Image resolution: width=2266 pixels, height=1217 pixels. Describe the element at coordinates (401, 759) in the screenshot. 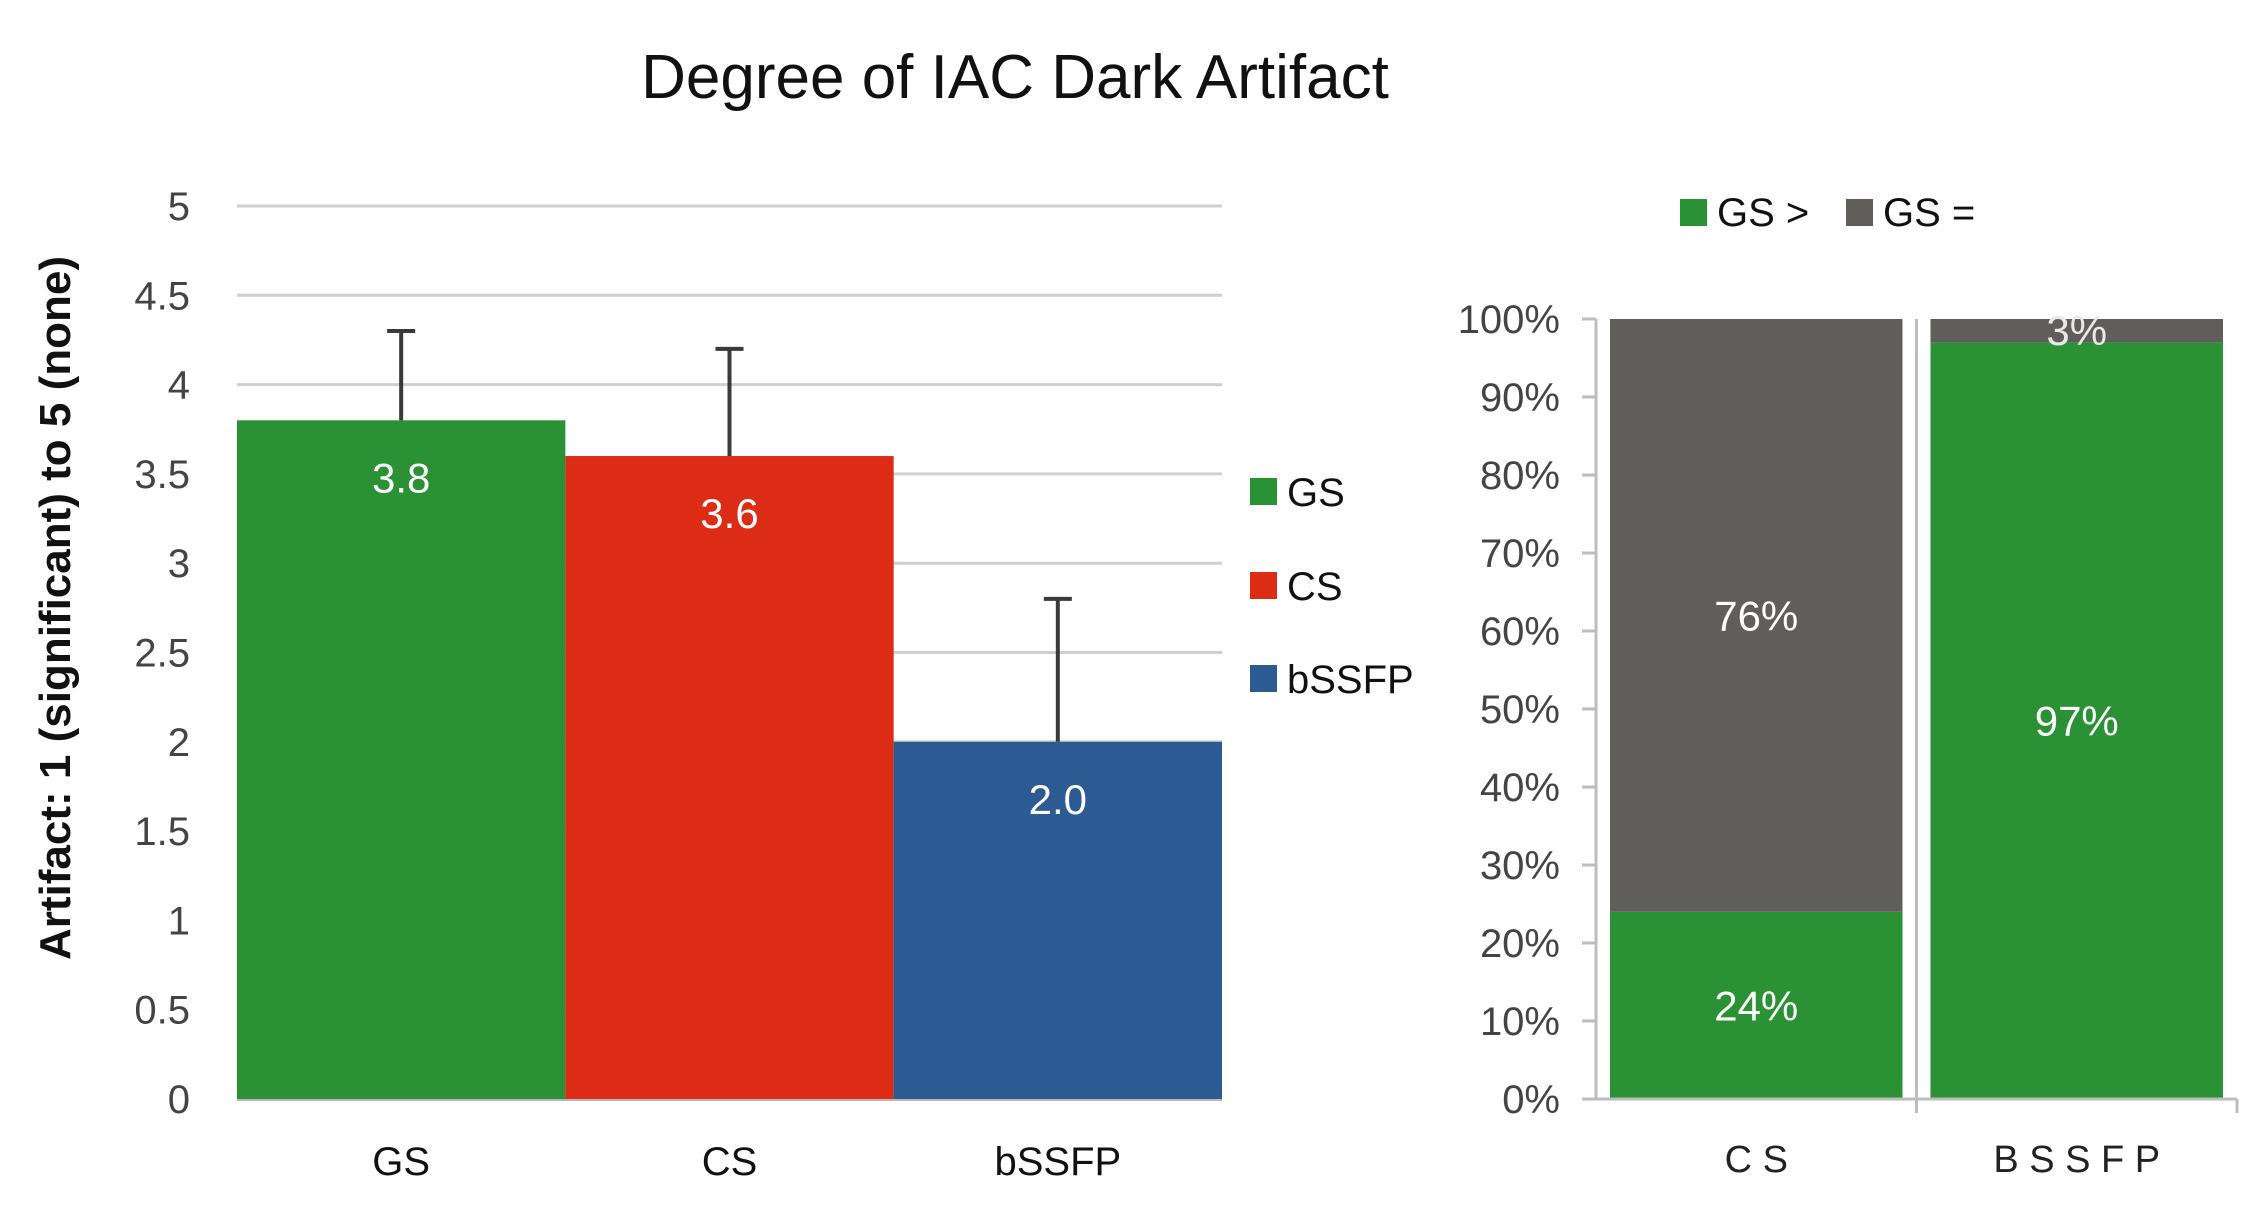

I see `bar-gs` at that location.